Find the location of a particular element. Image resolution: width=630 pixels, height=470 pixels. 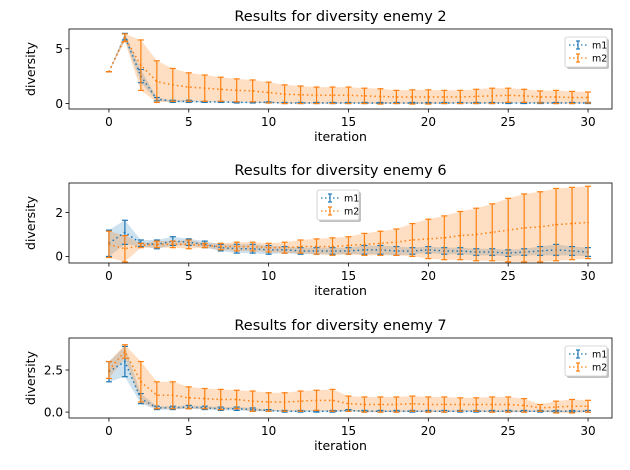

y-axis-label: diversity is located at coordinates (30, 222).